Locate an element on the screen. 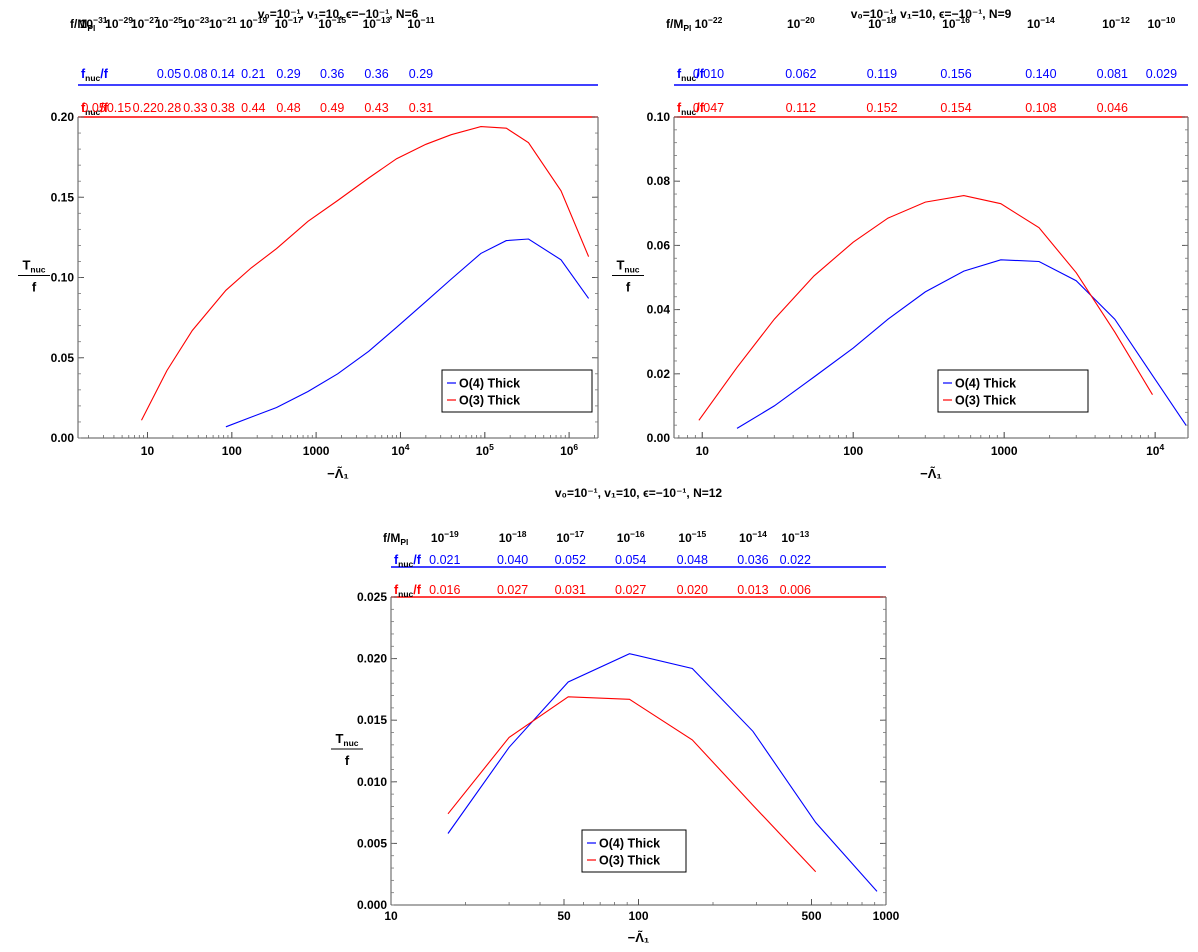  top-axis-tick-label: 10−21 is located at coordinates (223, 23).